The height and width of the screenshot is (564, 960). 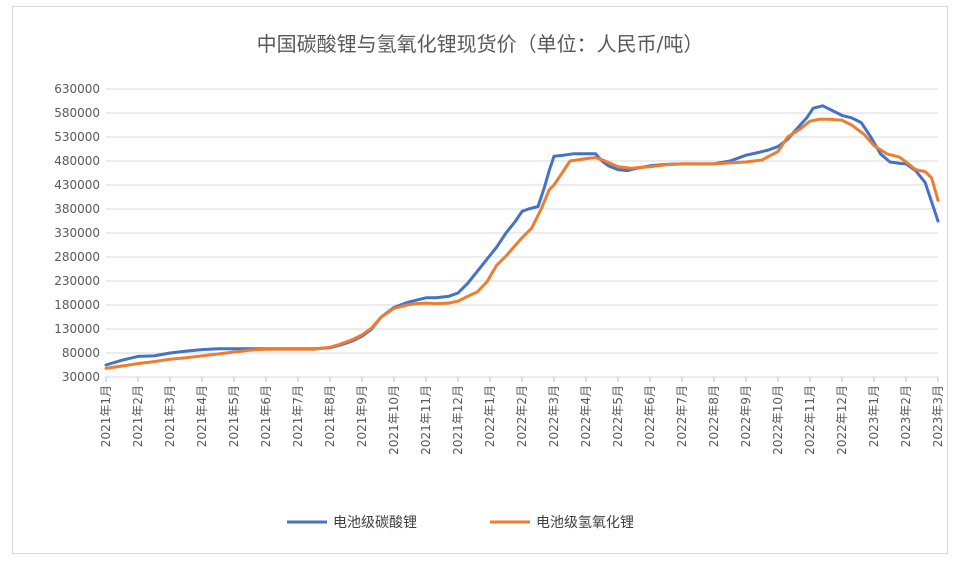 I want to click on y-tick-label: 480000, so click(x=77, y=161).